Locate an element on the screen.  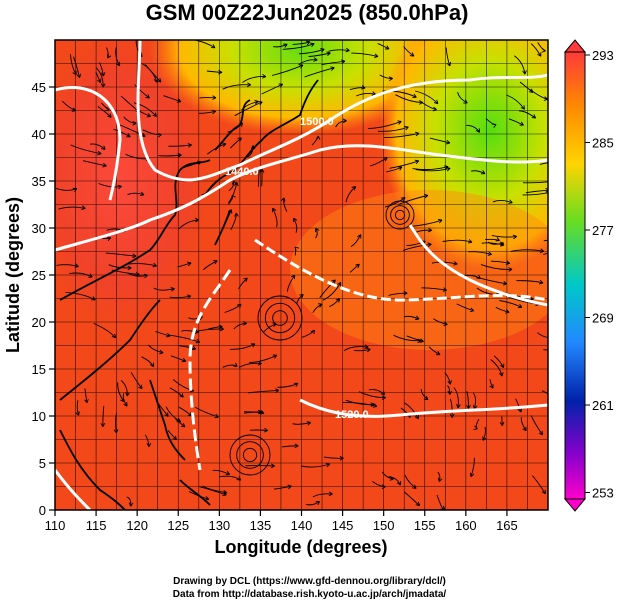
y-tick-label: 15 is located at coordinates (39, 369).